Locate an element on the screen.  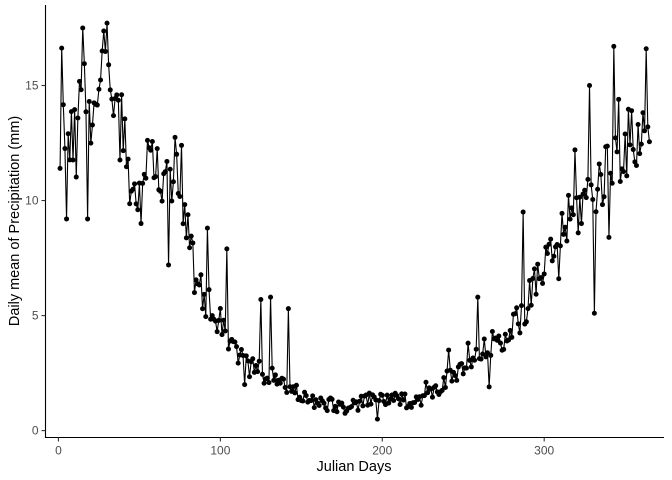
x-tick-label: 0 is located at coordinates (58, 451).